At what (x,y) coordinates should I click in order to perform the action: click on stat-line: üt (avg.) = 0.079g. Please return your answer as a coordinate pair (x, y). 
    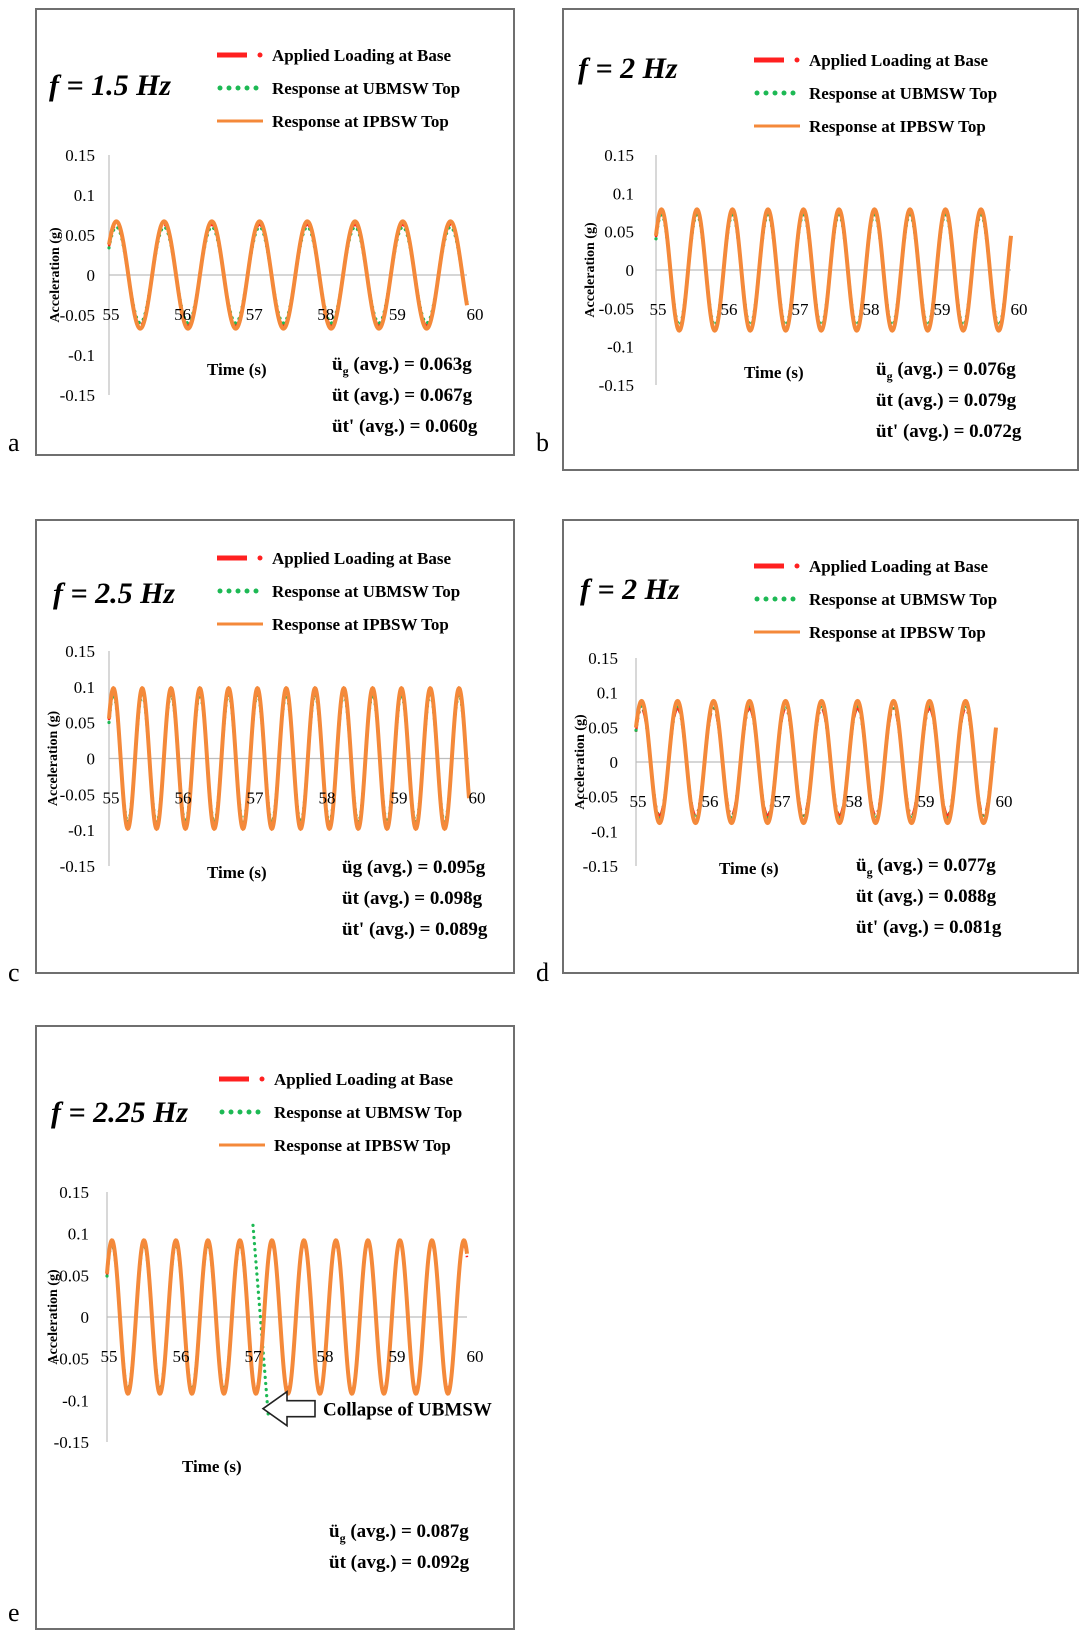
    Looking at the image, I should click on (946, 400).